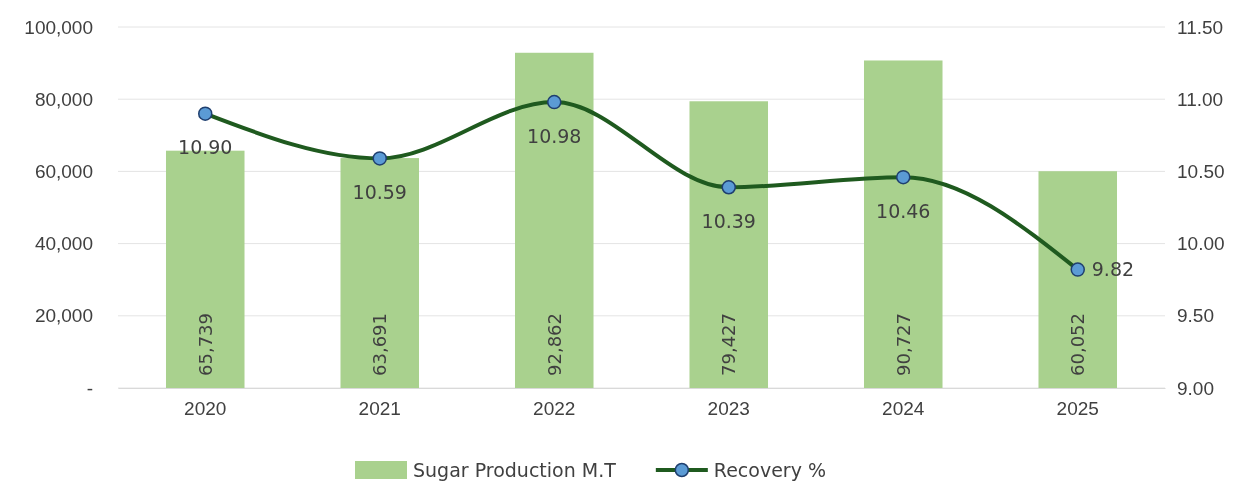  Describe the element at coordinates (205, 409) in the screenshot. I see `x-tick-label: 2020` at that location.